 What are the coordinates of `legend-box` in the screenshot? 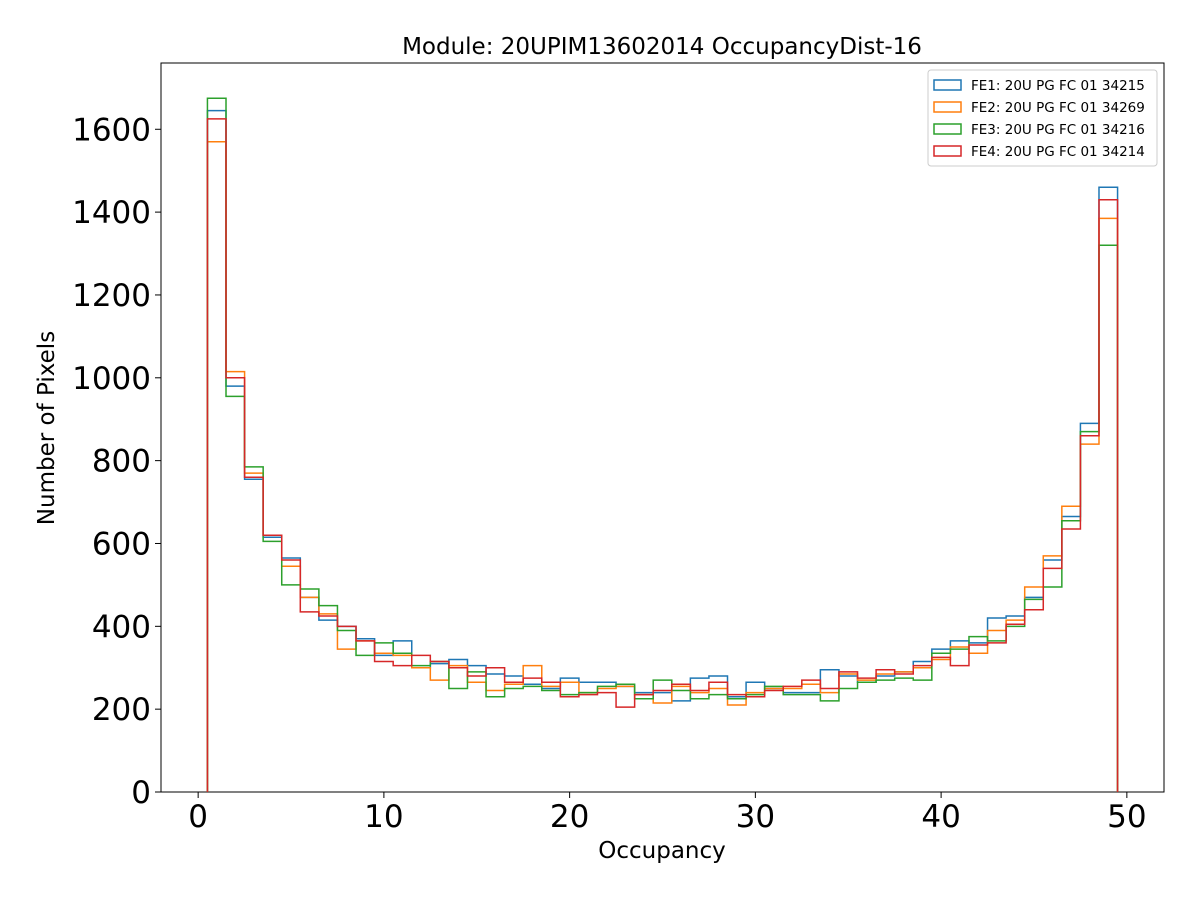 It's located at (1042, 118).